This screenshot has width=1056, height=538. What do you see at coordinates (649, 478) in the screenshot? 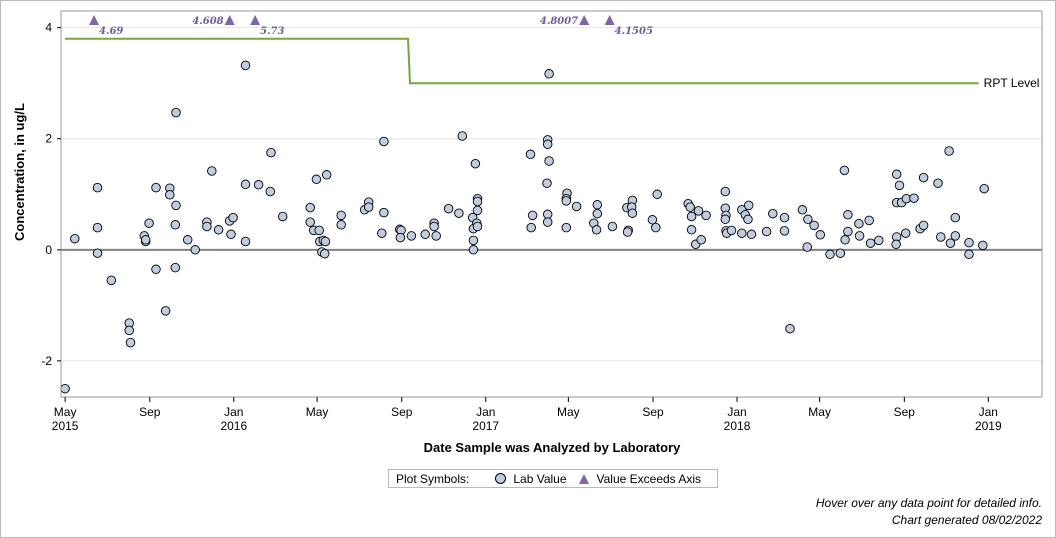
I see `legend-exceeds-axis: Value Exceeds Axis` at bounding box center [649, 478].